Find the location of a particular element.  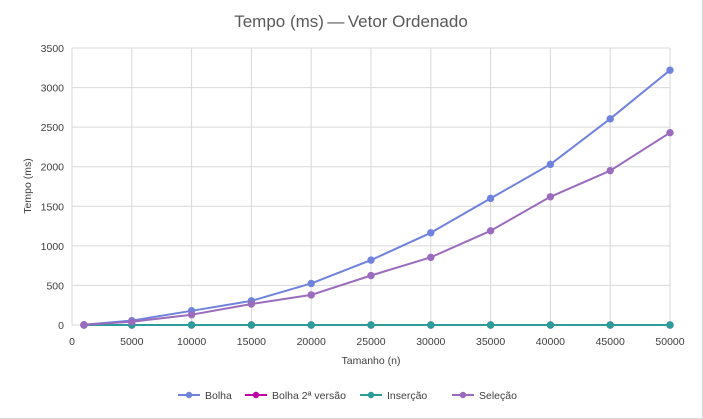

x-tick-label: 50000 is located at coordinates (669, 342).